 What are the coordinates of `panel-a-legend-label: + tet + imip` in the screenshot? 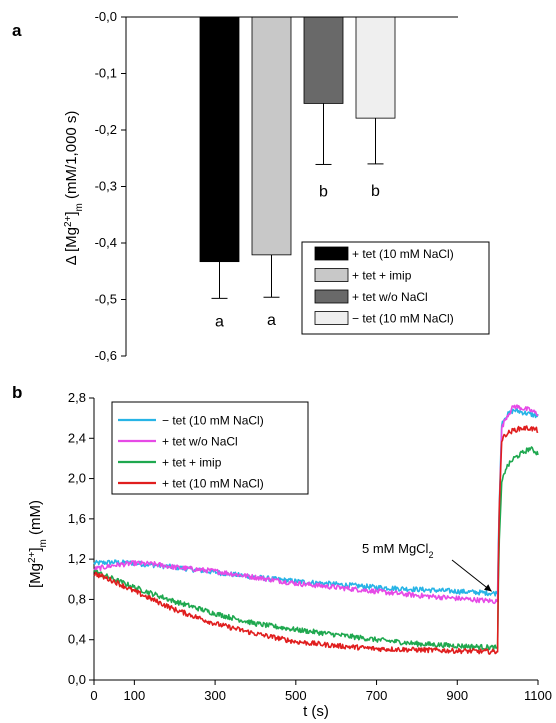 It's located at (382, 276).